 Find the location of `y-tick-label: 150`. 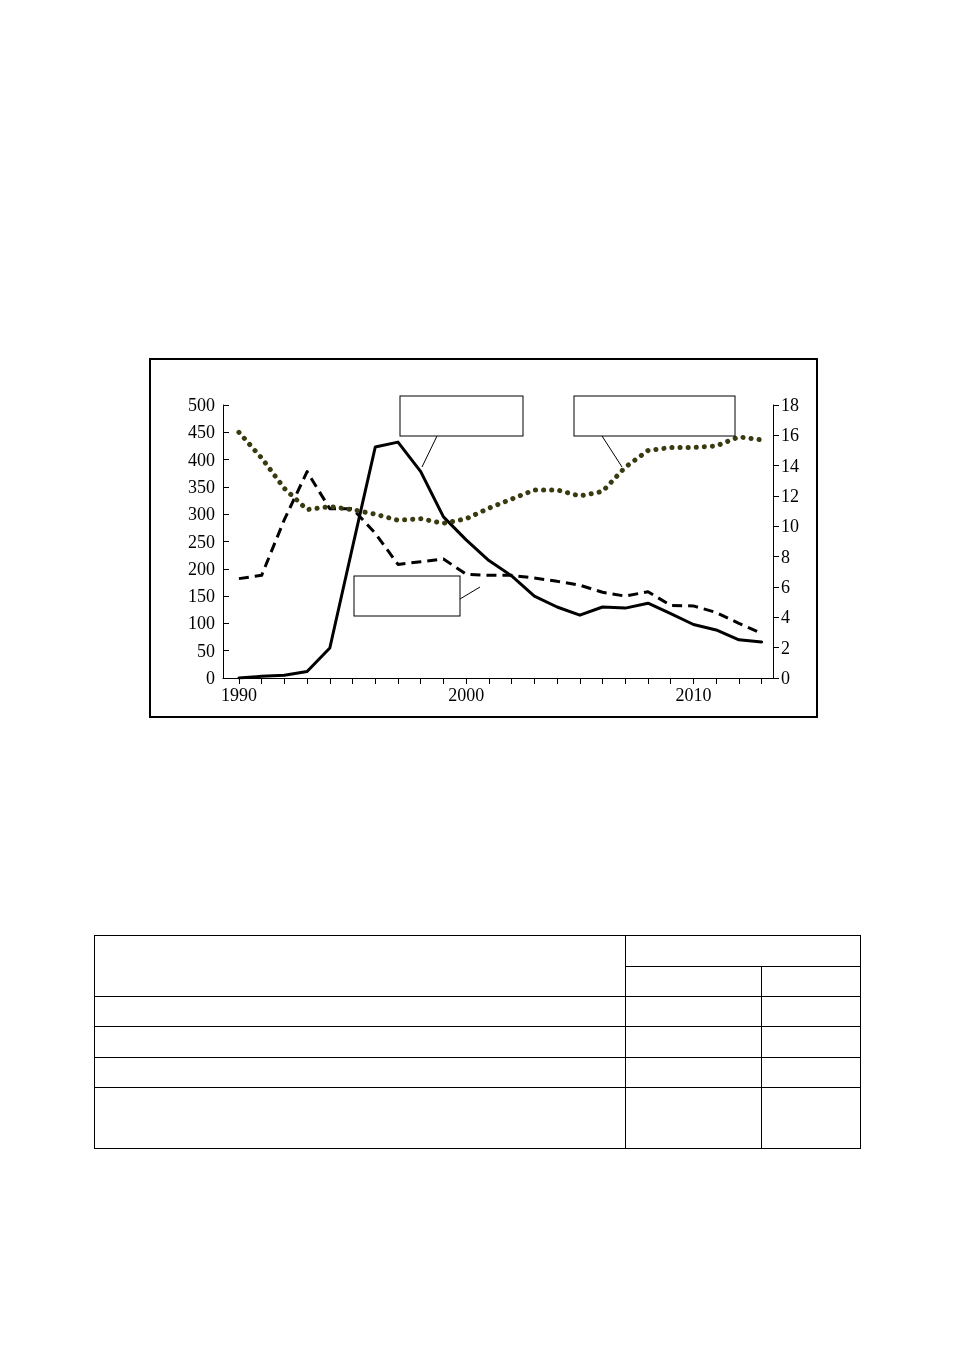

y-tick-label: 150 is located at coordinates (201, 596).